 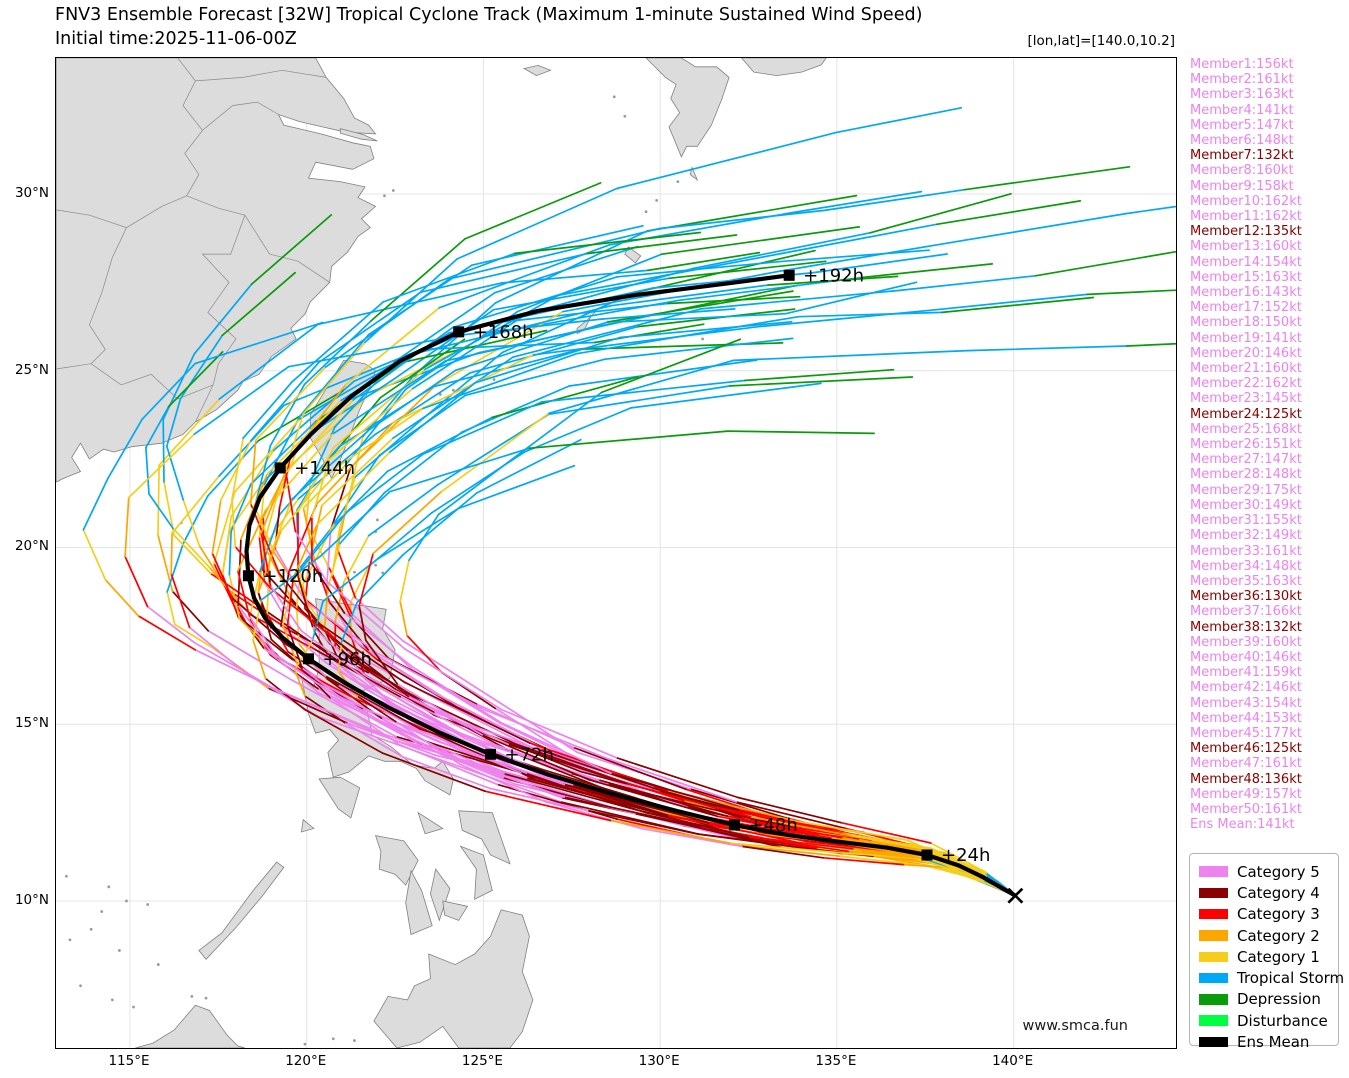 What do you see at coordinates (1242, 186) in the screenshot?
I see `member-list-item: Member9:158kt` at bounding box center [1242, 186].